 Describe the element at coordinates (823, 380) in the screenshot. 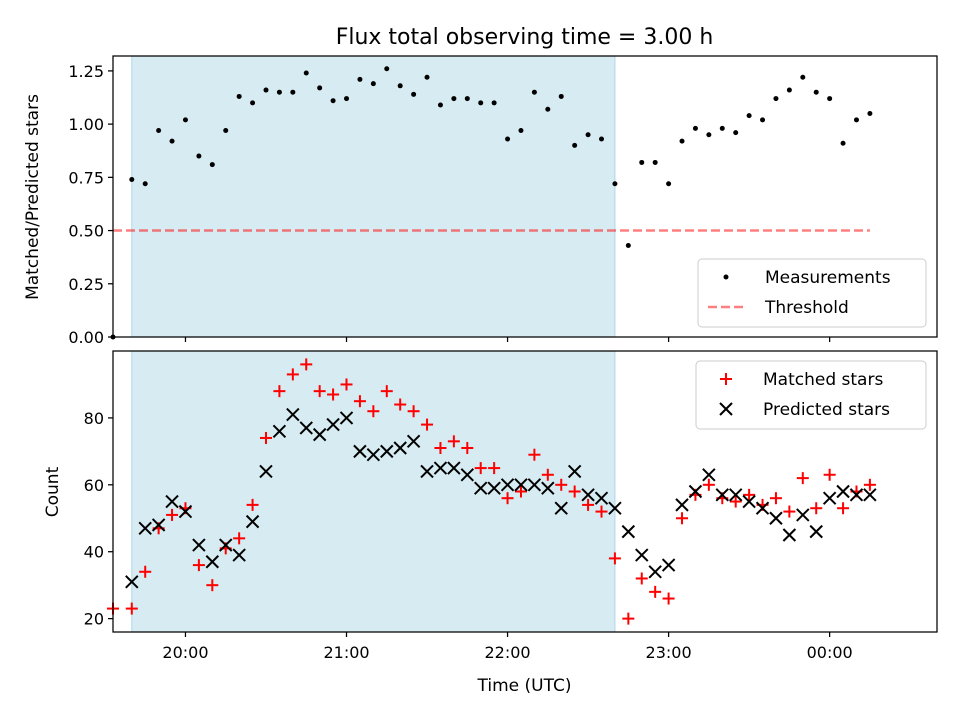

I see `matched-legend-label: Matched stars` at that location.